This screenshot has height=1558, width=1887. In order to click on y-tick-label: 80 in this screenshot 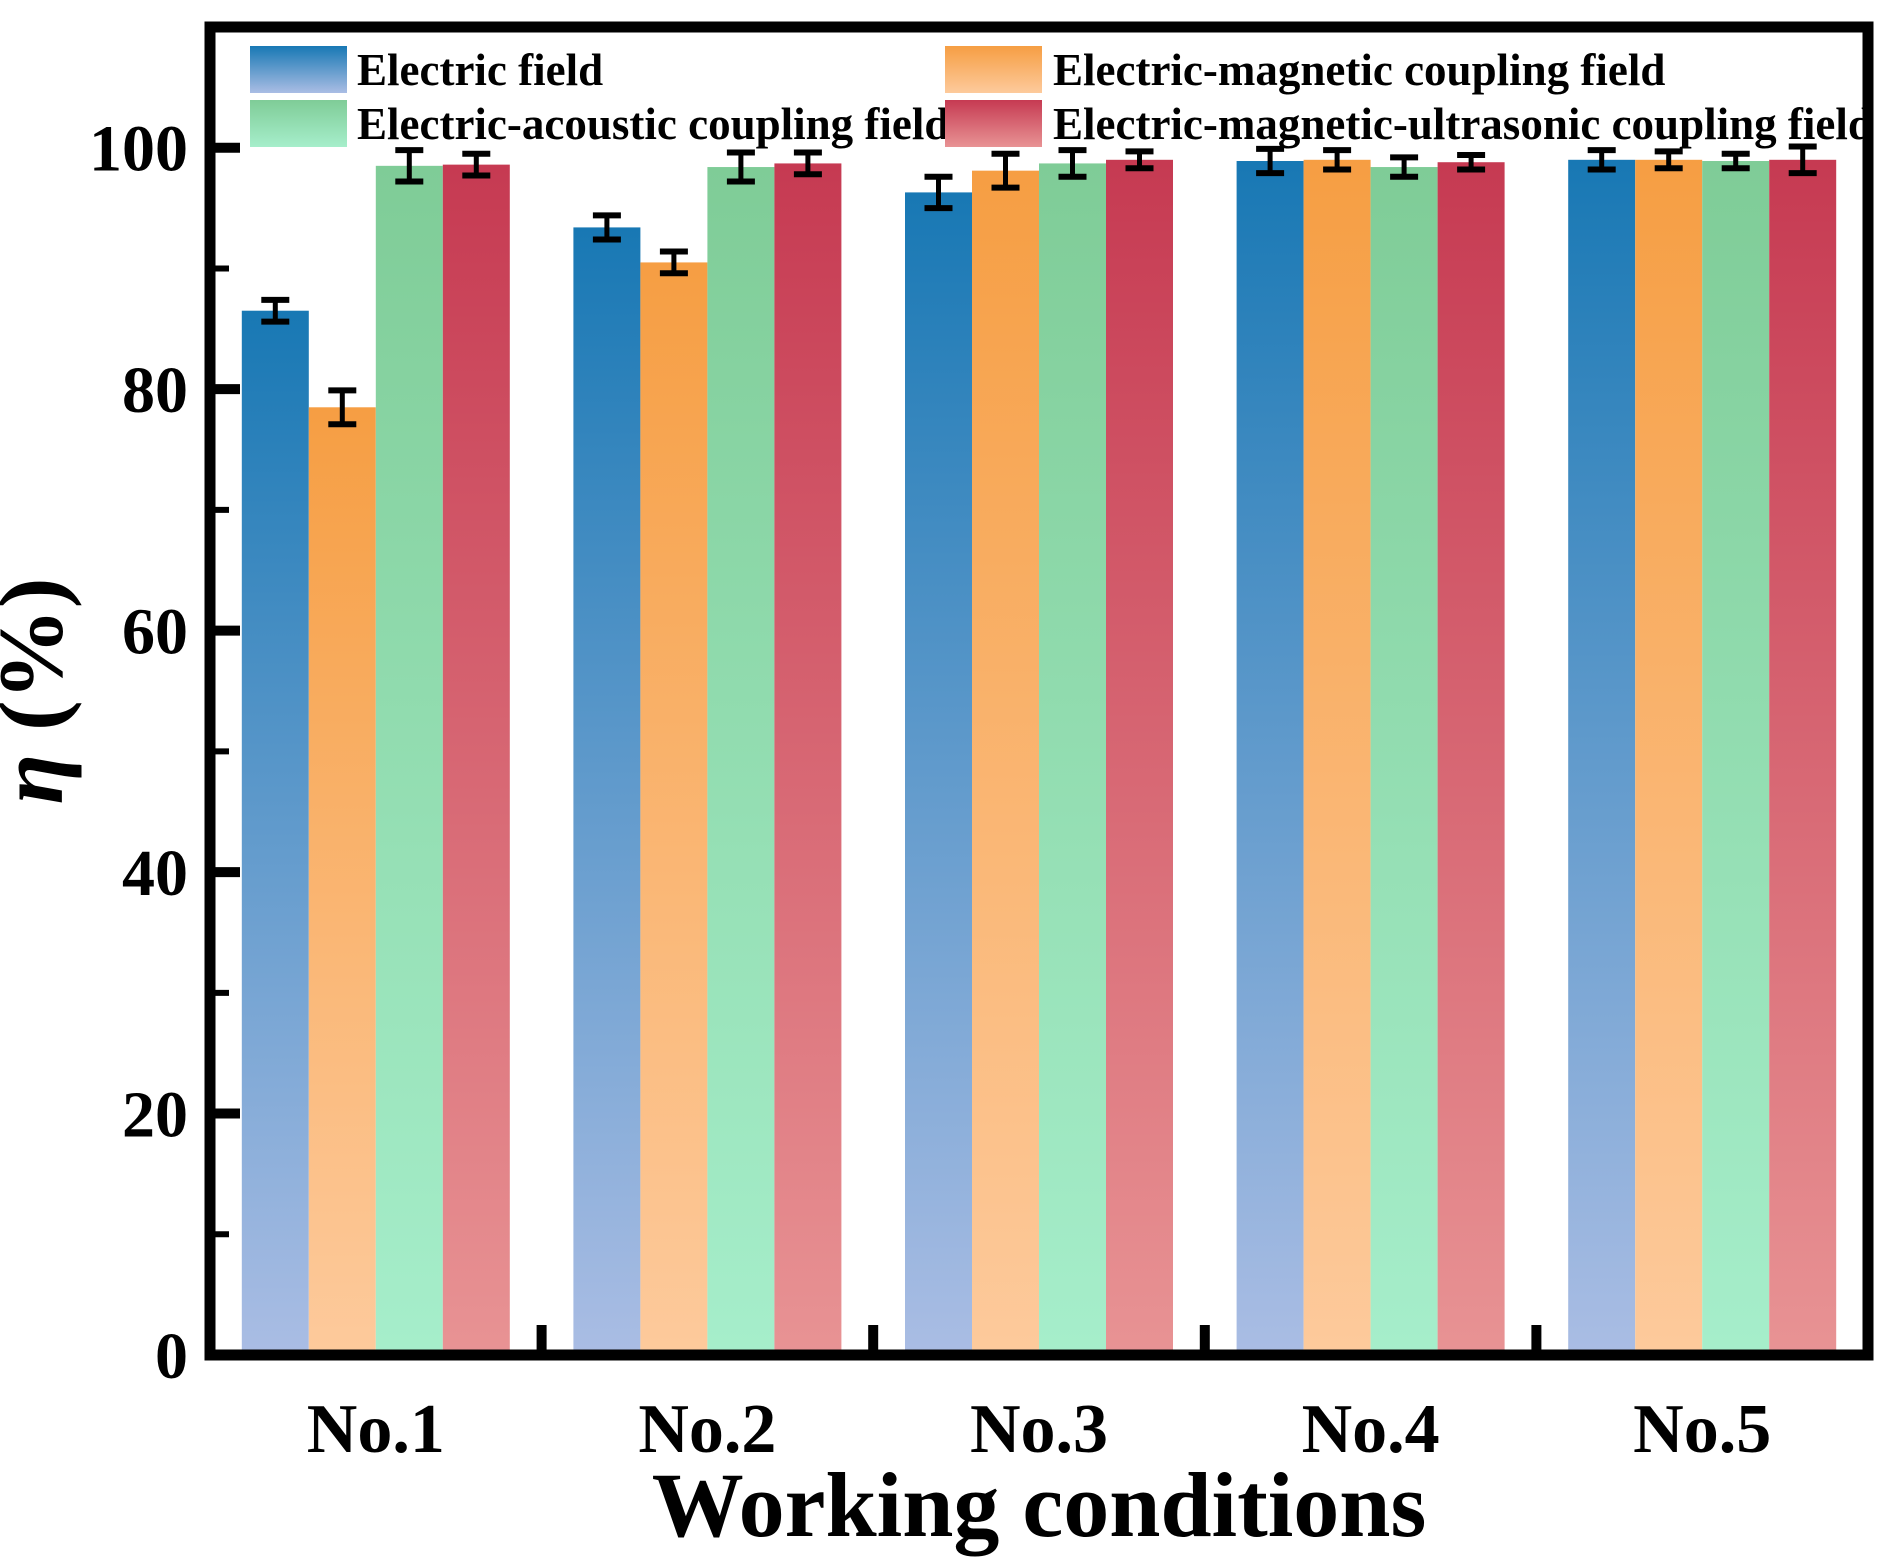, I will do `click(155, 390)`.